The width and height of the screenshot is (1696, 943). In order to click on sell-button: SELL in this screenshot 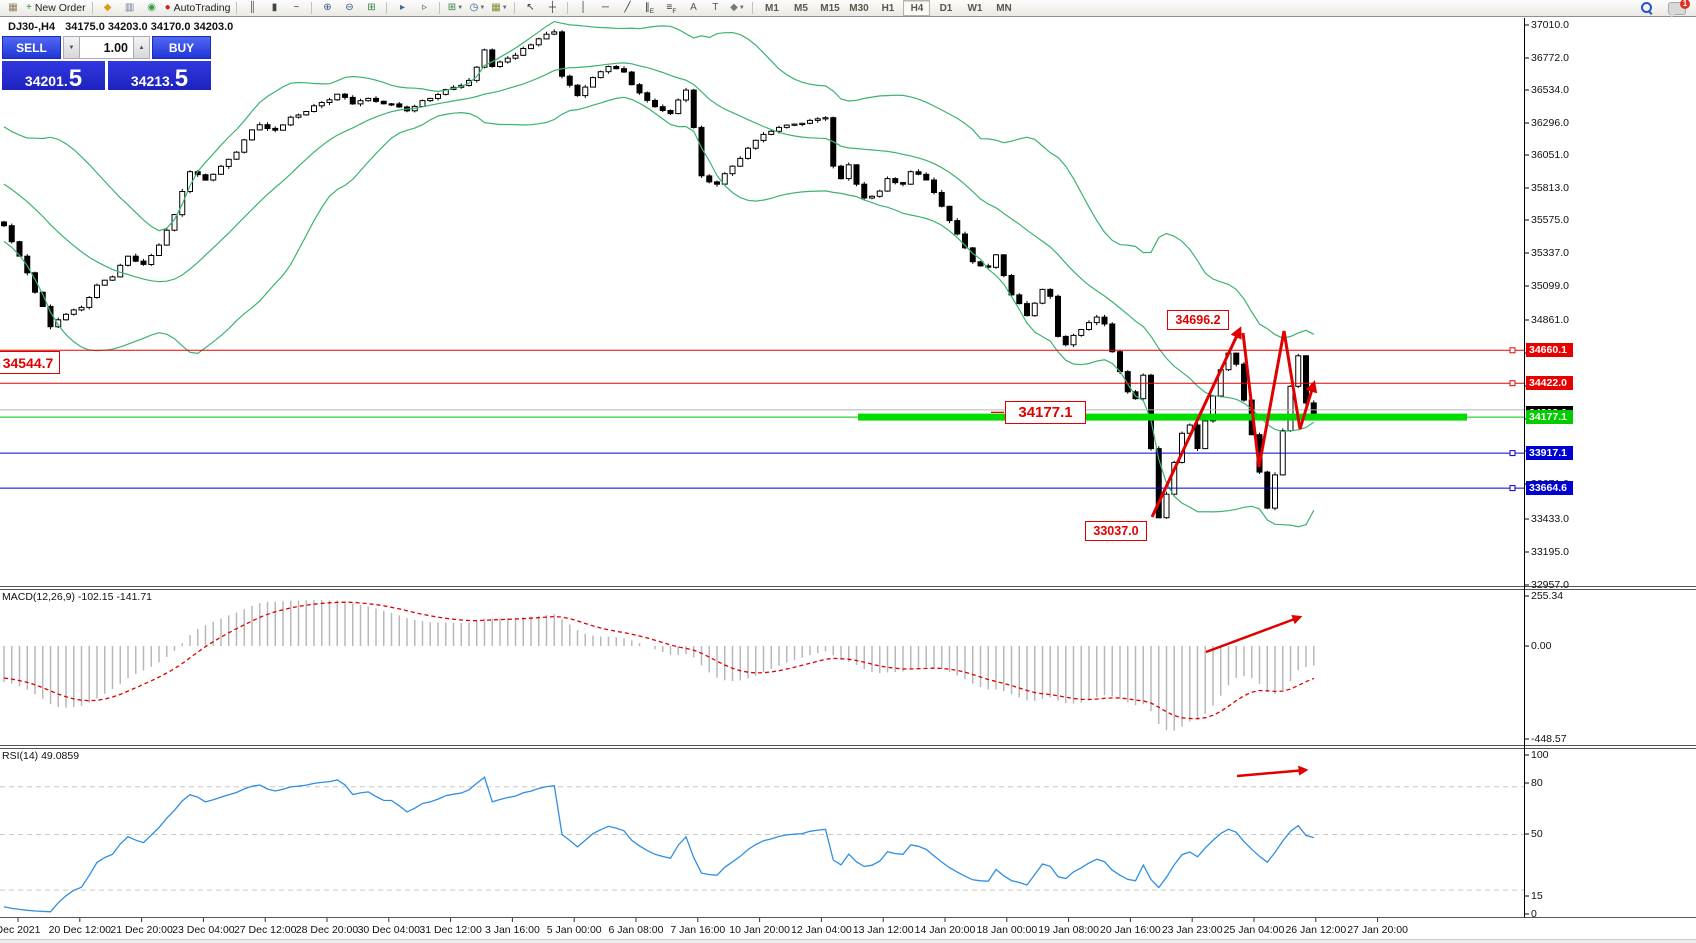, I will do `click(31, 47)`.